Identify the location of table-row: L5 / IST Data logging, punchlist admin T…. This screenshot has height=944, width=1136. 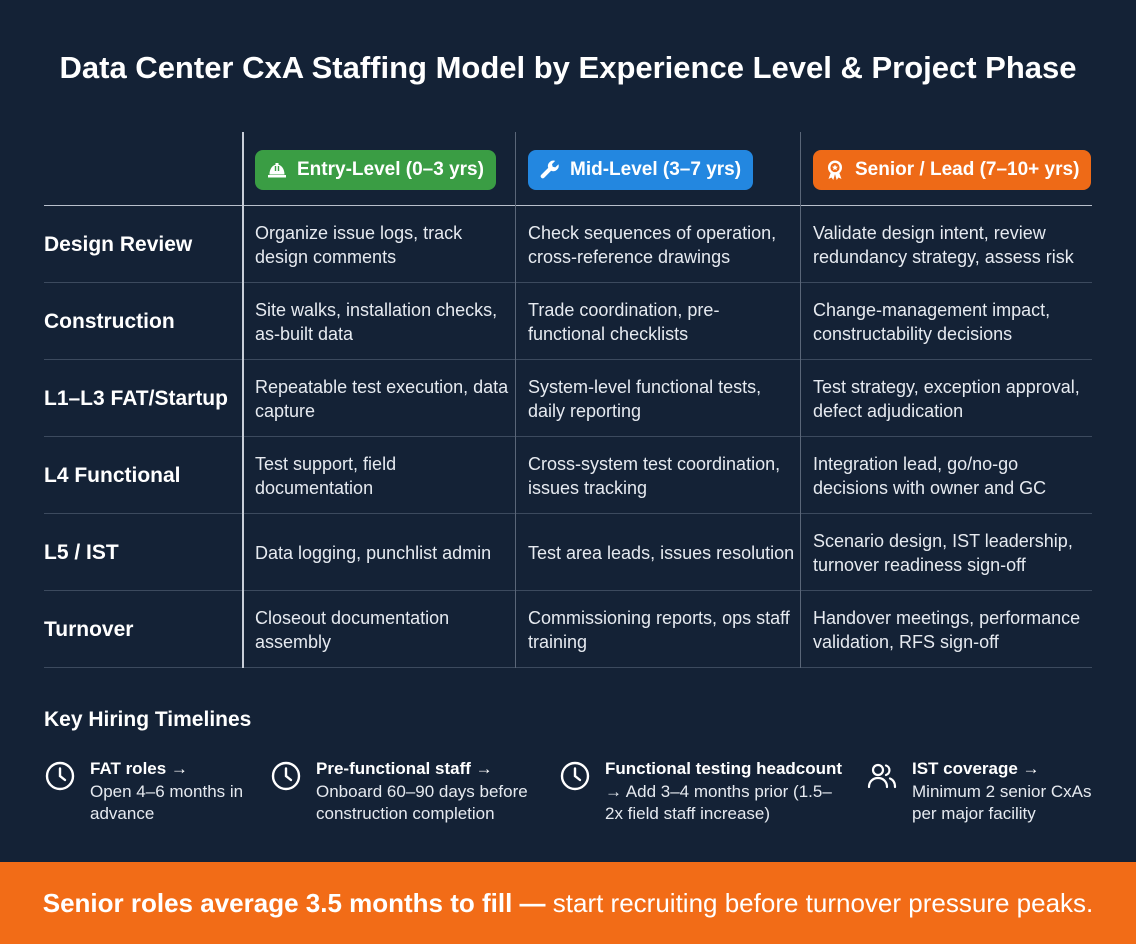
(568, 552).